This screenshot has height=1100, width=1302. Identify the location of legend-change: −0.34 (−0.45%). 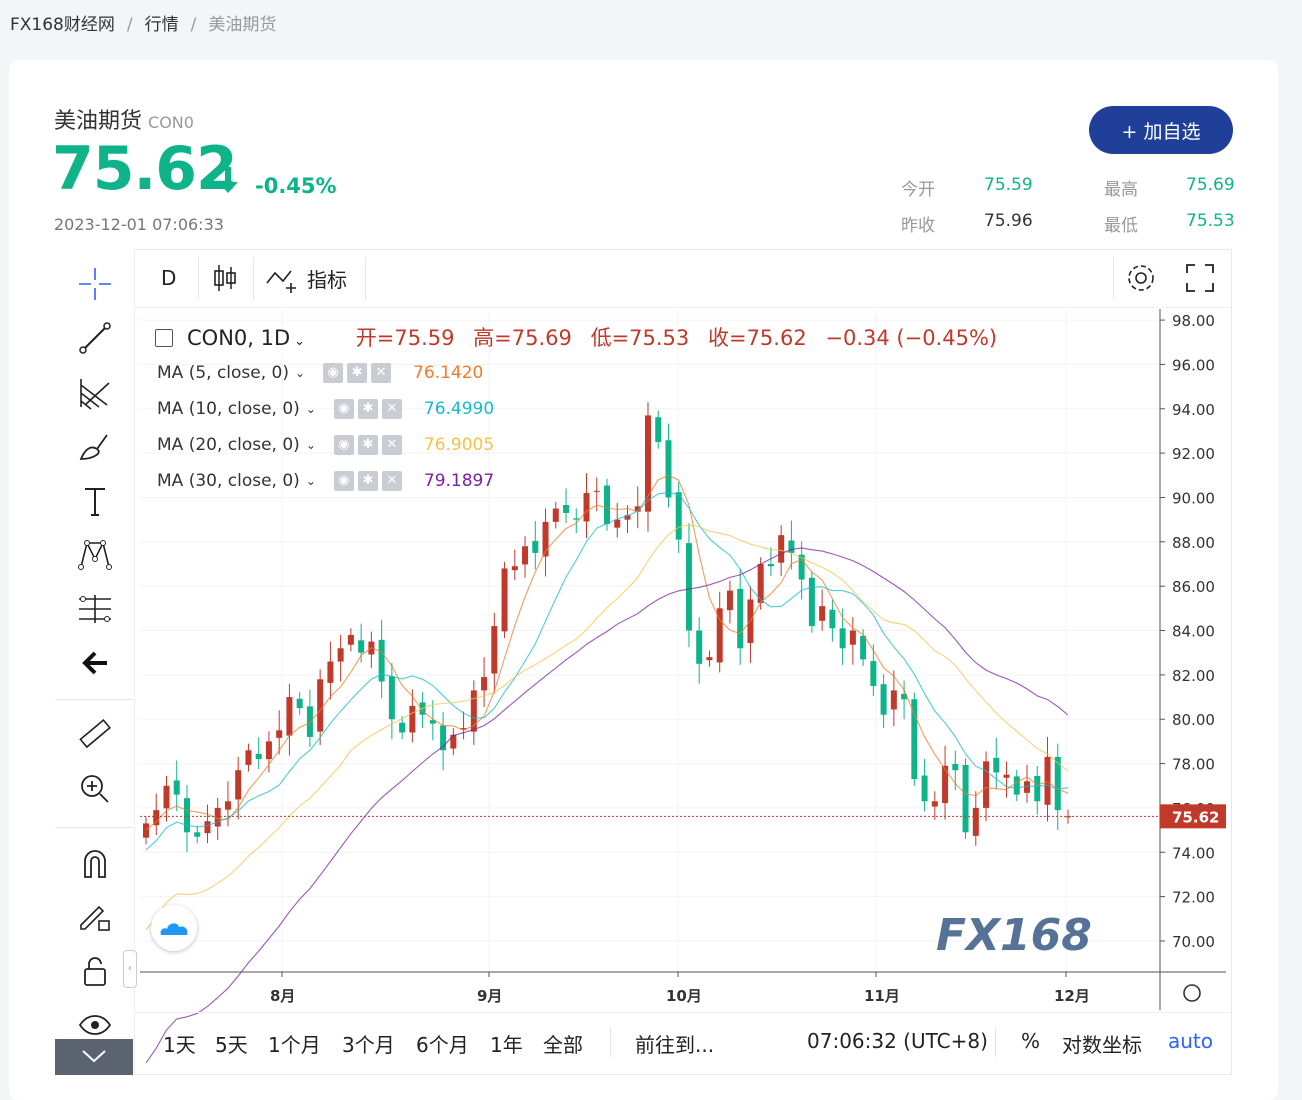
(911, 338).